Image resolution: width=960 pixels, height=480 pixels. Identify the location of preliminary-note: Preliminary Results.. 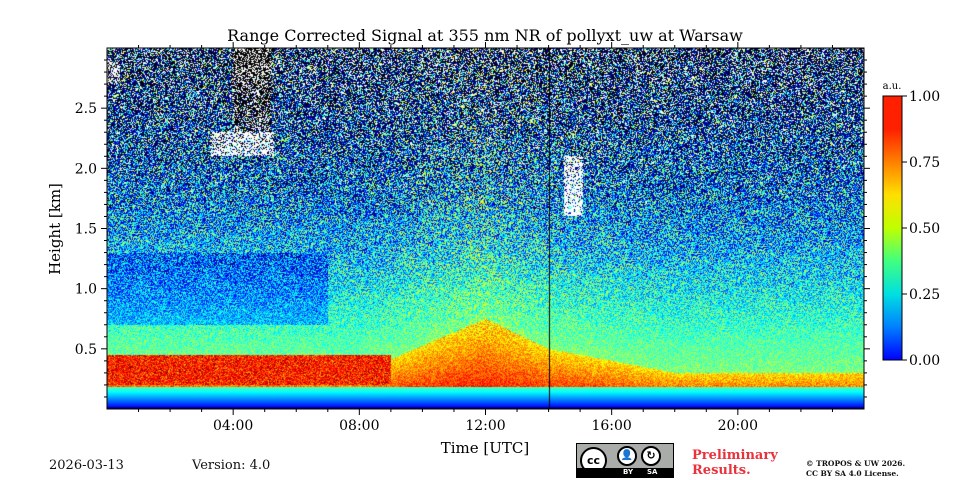
(735, 463).